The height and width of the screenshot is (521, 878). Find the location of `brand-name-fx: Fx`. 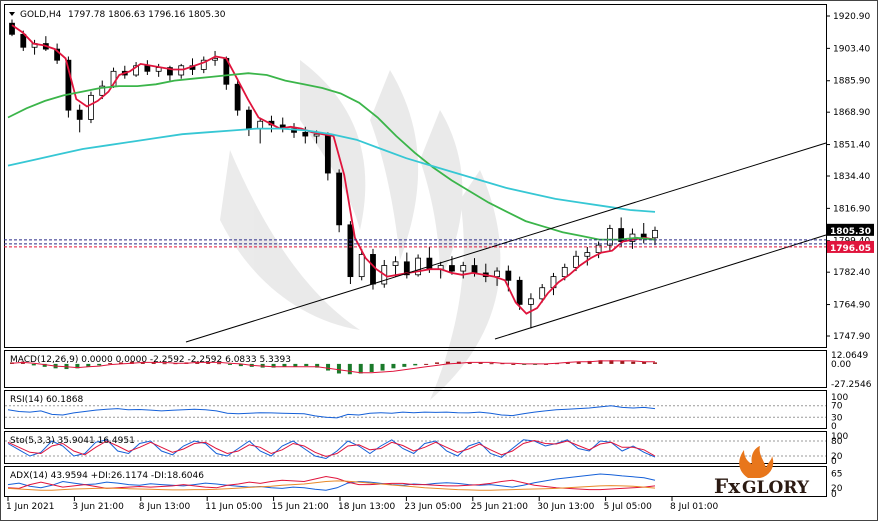

brand-name-fx: Fx is located at coordinates (727, 486).